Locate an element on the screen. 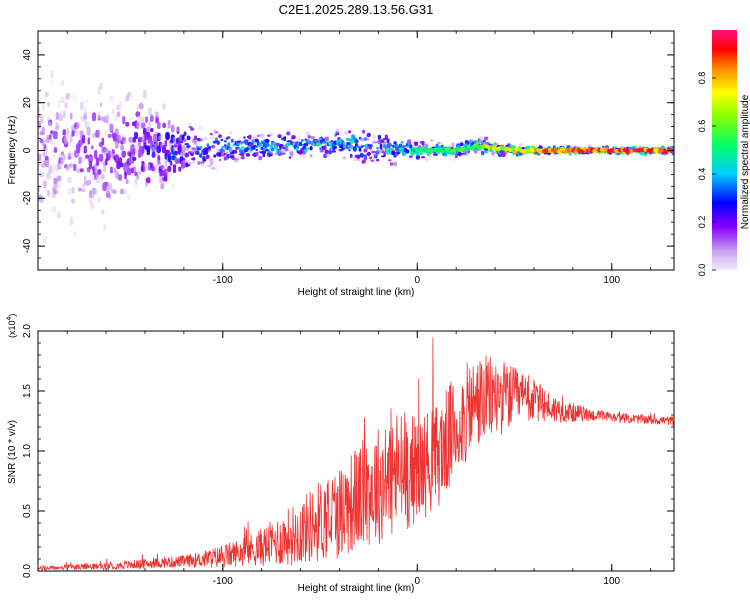  y-tick-label: 0.5 is located at coordinates (27, 511).